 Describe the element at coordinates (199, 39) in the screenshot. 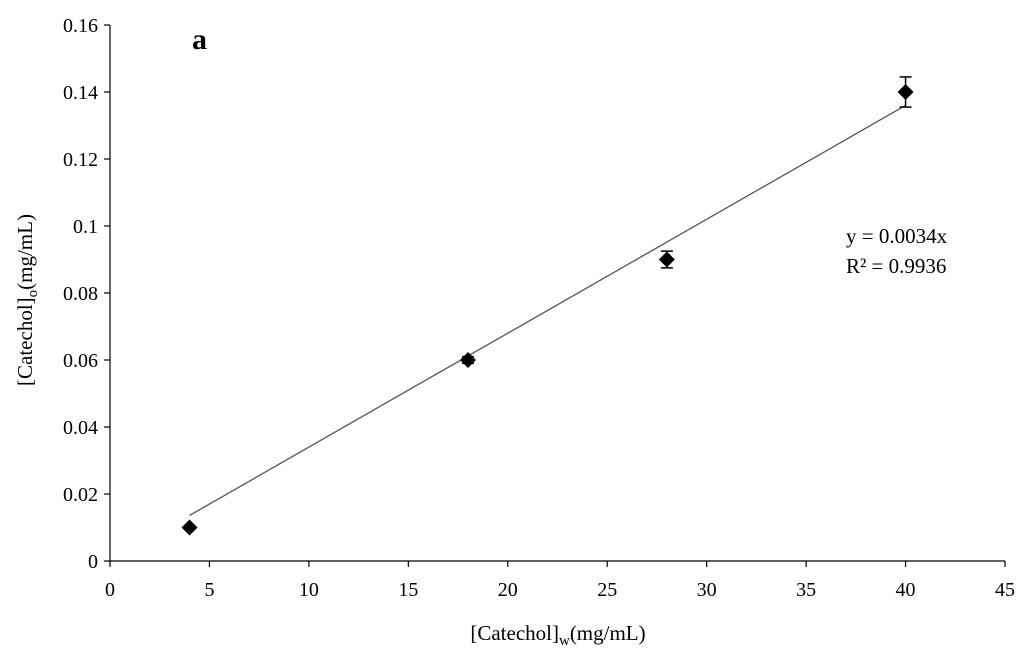

I see `panel-label: a` at that location.